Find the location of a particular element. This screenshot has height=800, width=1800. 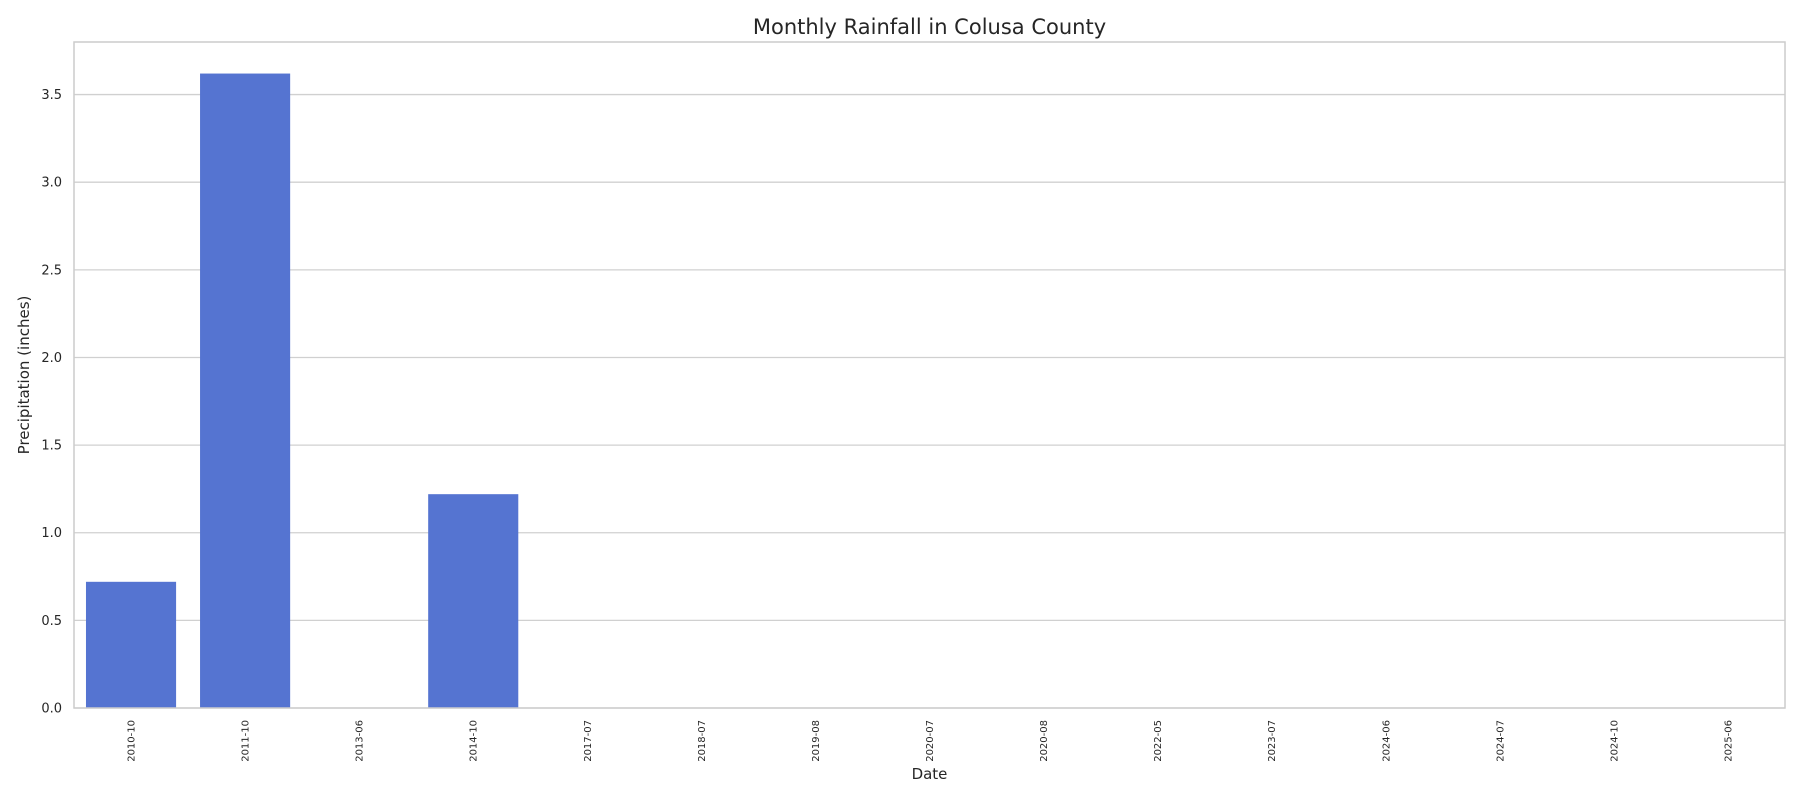

chart-title: Monthly Rainfall in Colusa County is located at coordinates (929, 27).